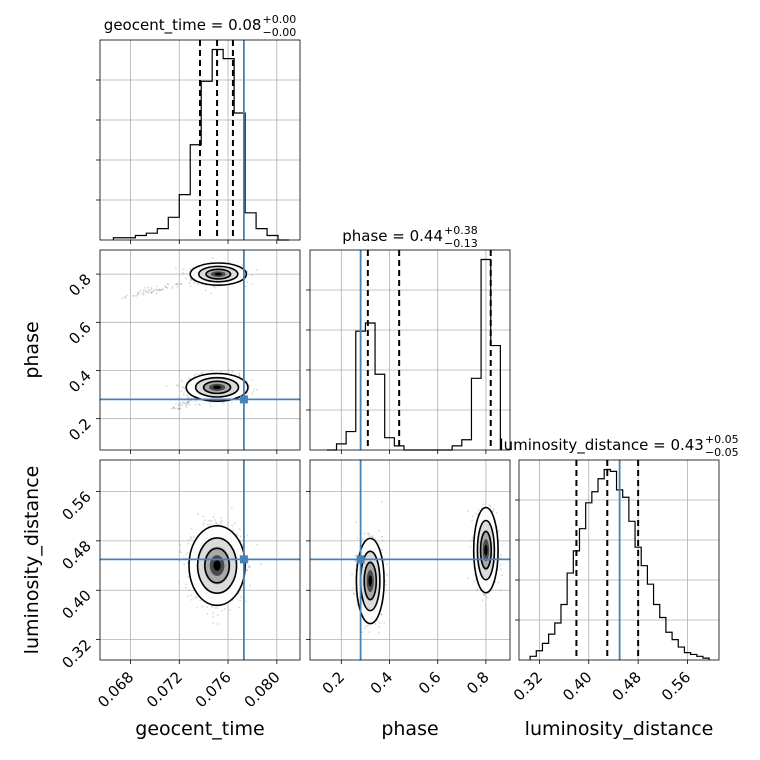  Describe the element at coordinates (76, 506) in the screenshot. I see `y-tick-label: 0.56` at that location.